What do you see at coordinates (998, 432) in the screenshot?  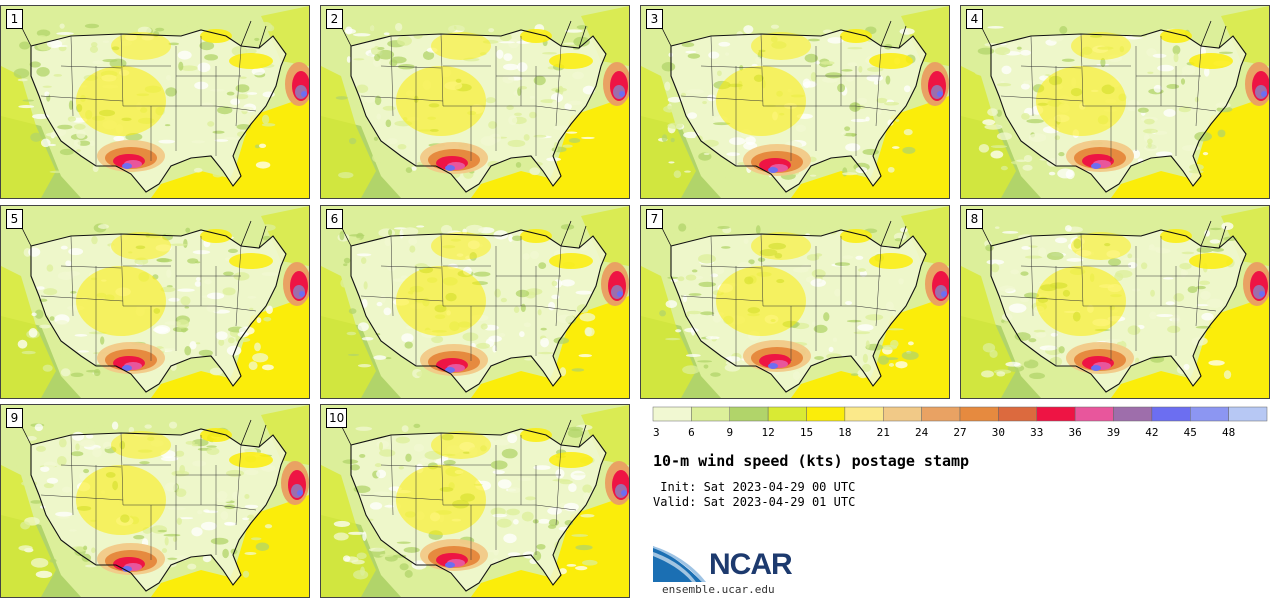 I see `colorbar-tick-label: 30` at bounding box center [998, 432].